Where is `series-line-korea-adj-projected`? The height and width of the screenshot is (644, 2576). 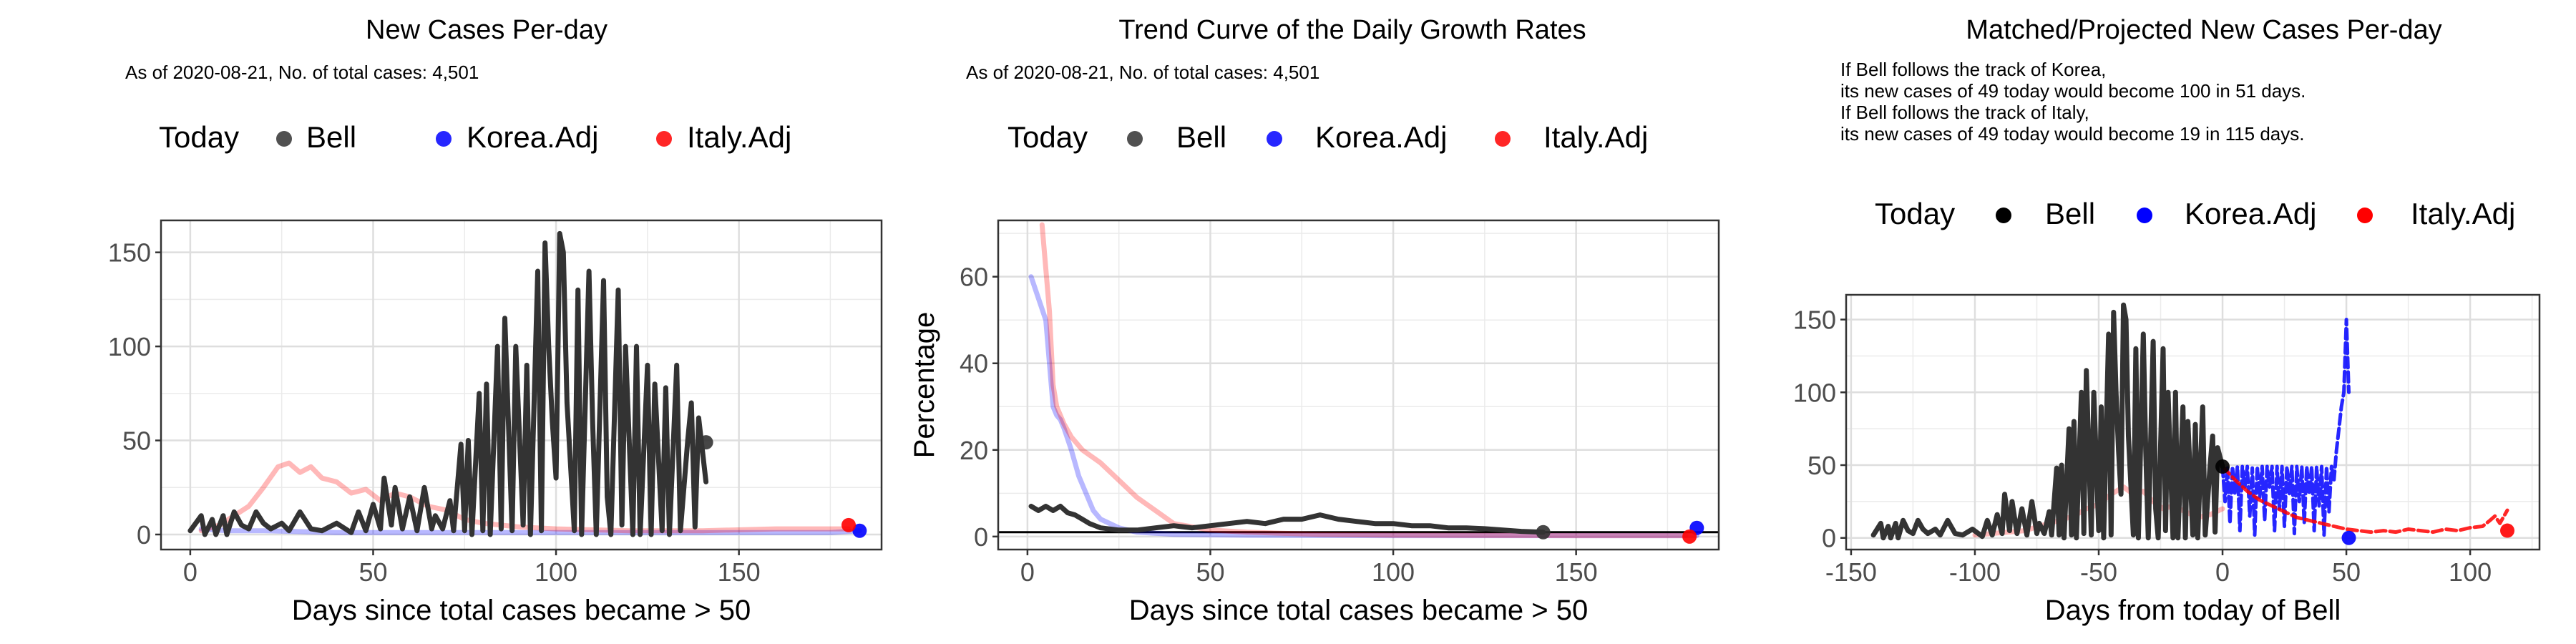 series-line-korea-adj-projected is located at coordinates (2285, 427).